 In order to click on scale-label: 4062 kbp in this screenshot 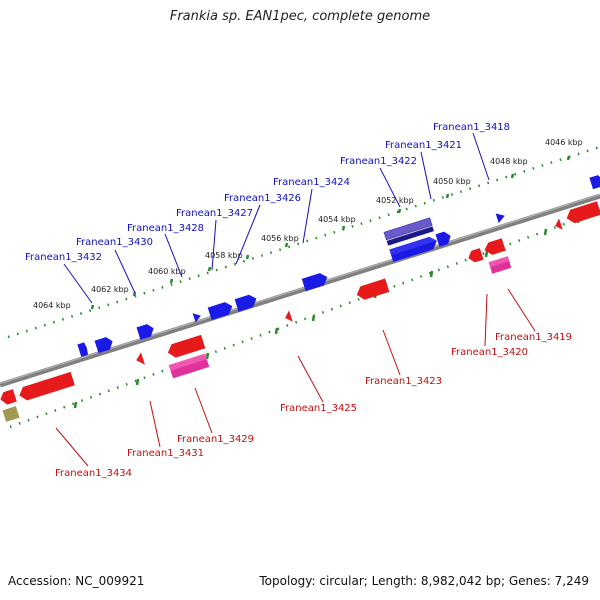, I will do `click(110, 289)`.